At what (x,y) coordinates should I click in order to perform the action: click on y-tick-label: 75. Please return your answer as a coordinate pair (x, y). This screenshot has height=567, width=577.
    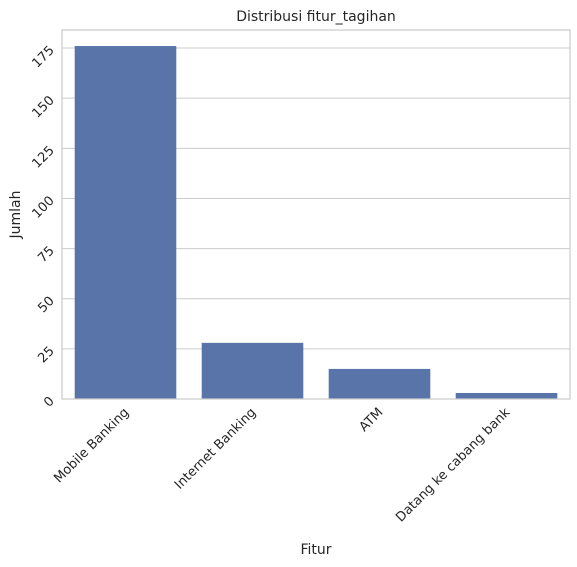
    Looking at the image, I should click on (46, 255).